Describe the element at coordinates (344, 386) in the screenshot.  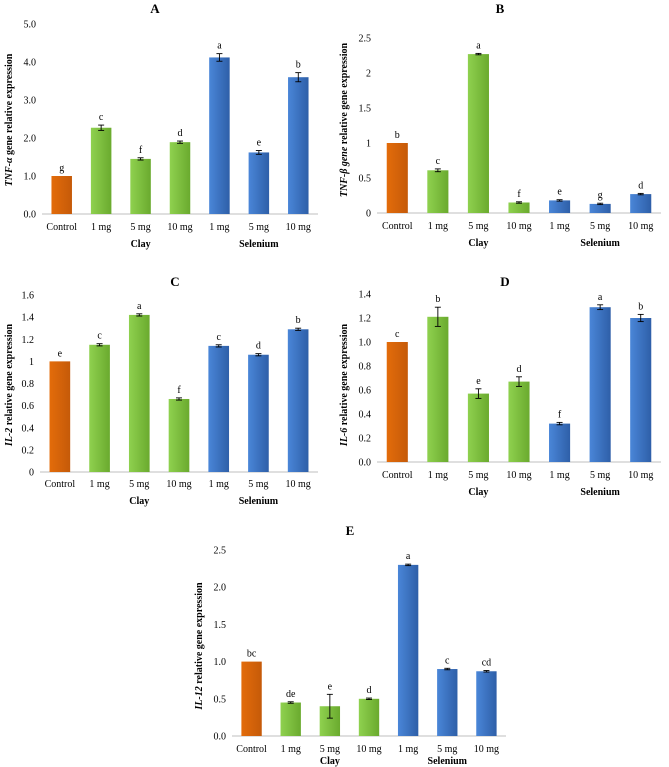
I see `y-axis-label: IL-6 relative gene expression` at that location.